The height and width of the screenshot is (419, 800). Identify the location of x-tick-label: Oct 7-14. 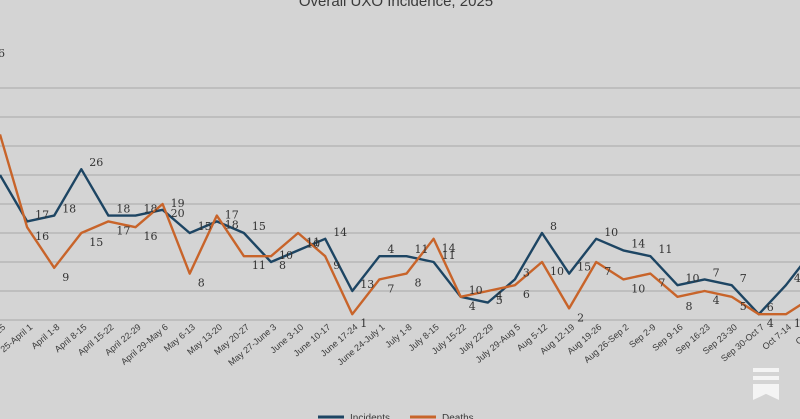
(776, 337).